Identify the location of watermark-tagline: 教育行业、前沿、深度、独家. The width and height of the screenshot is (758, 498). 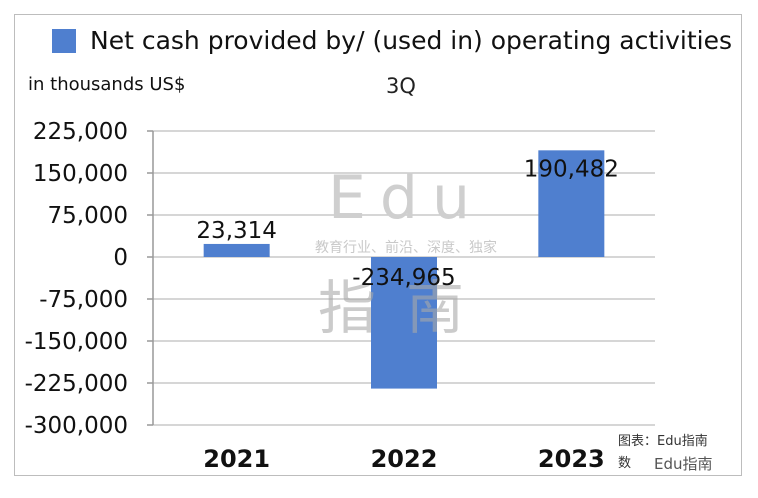
(406, 247).